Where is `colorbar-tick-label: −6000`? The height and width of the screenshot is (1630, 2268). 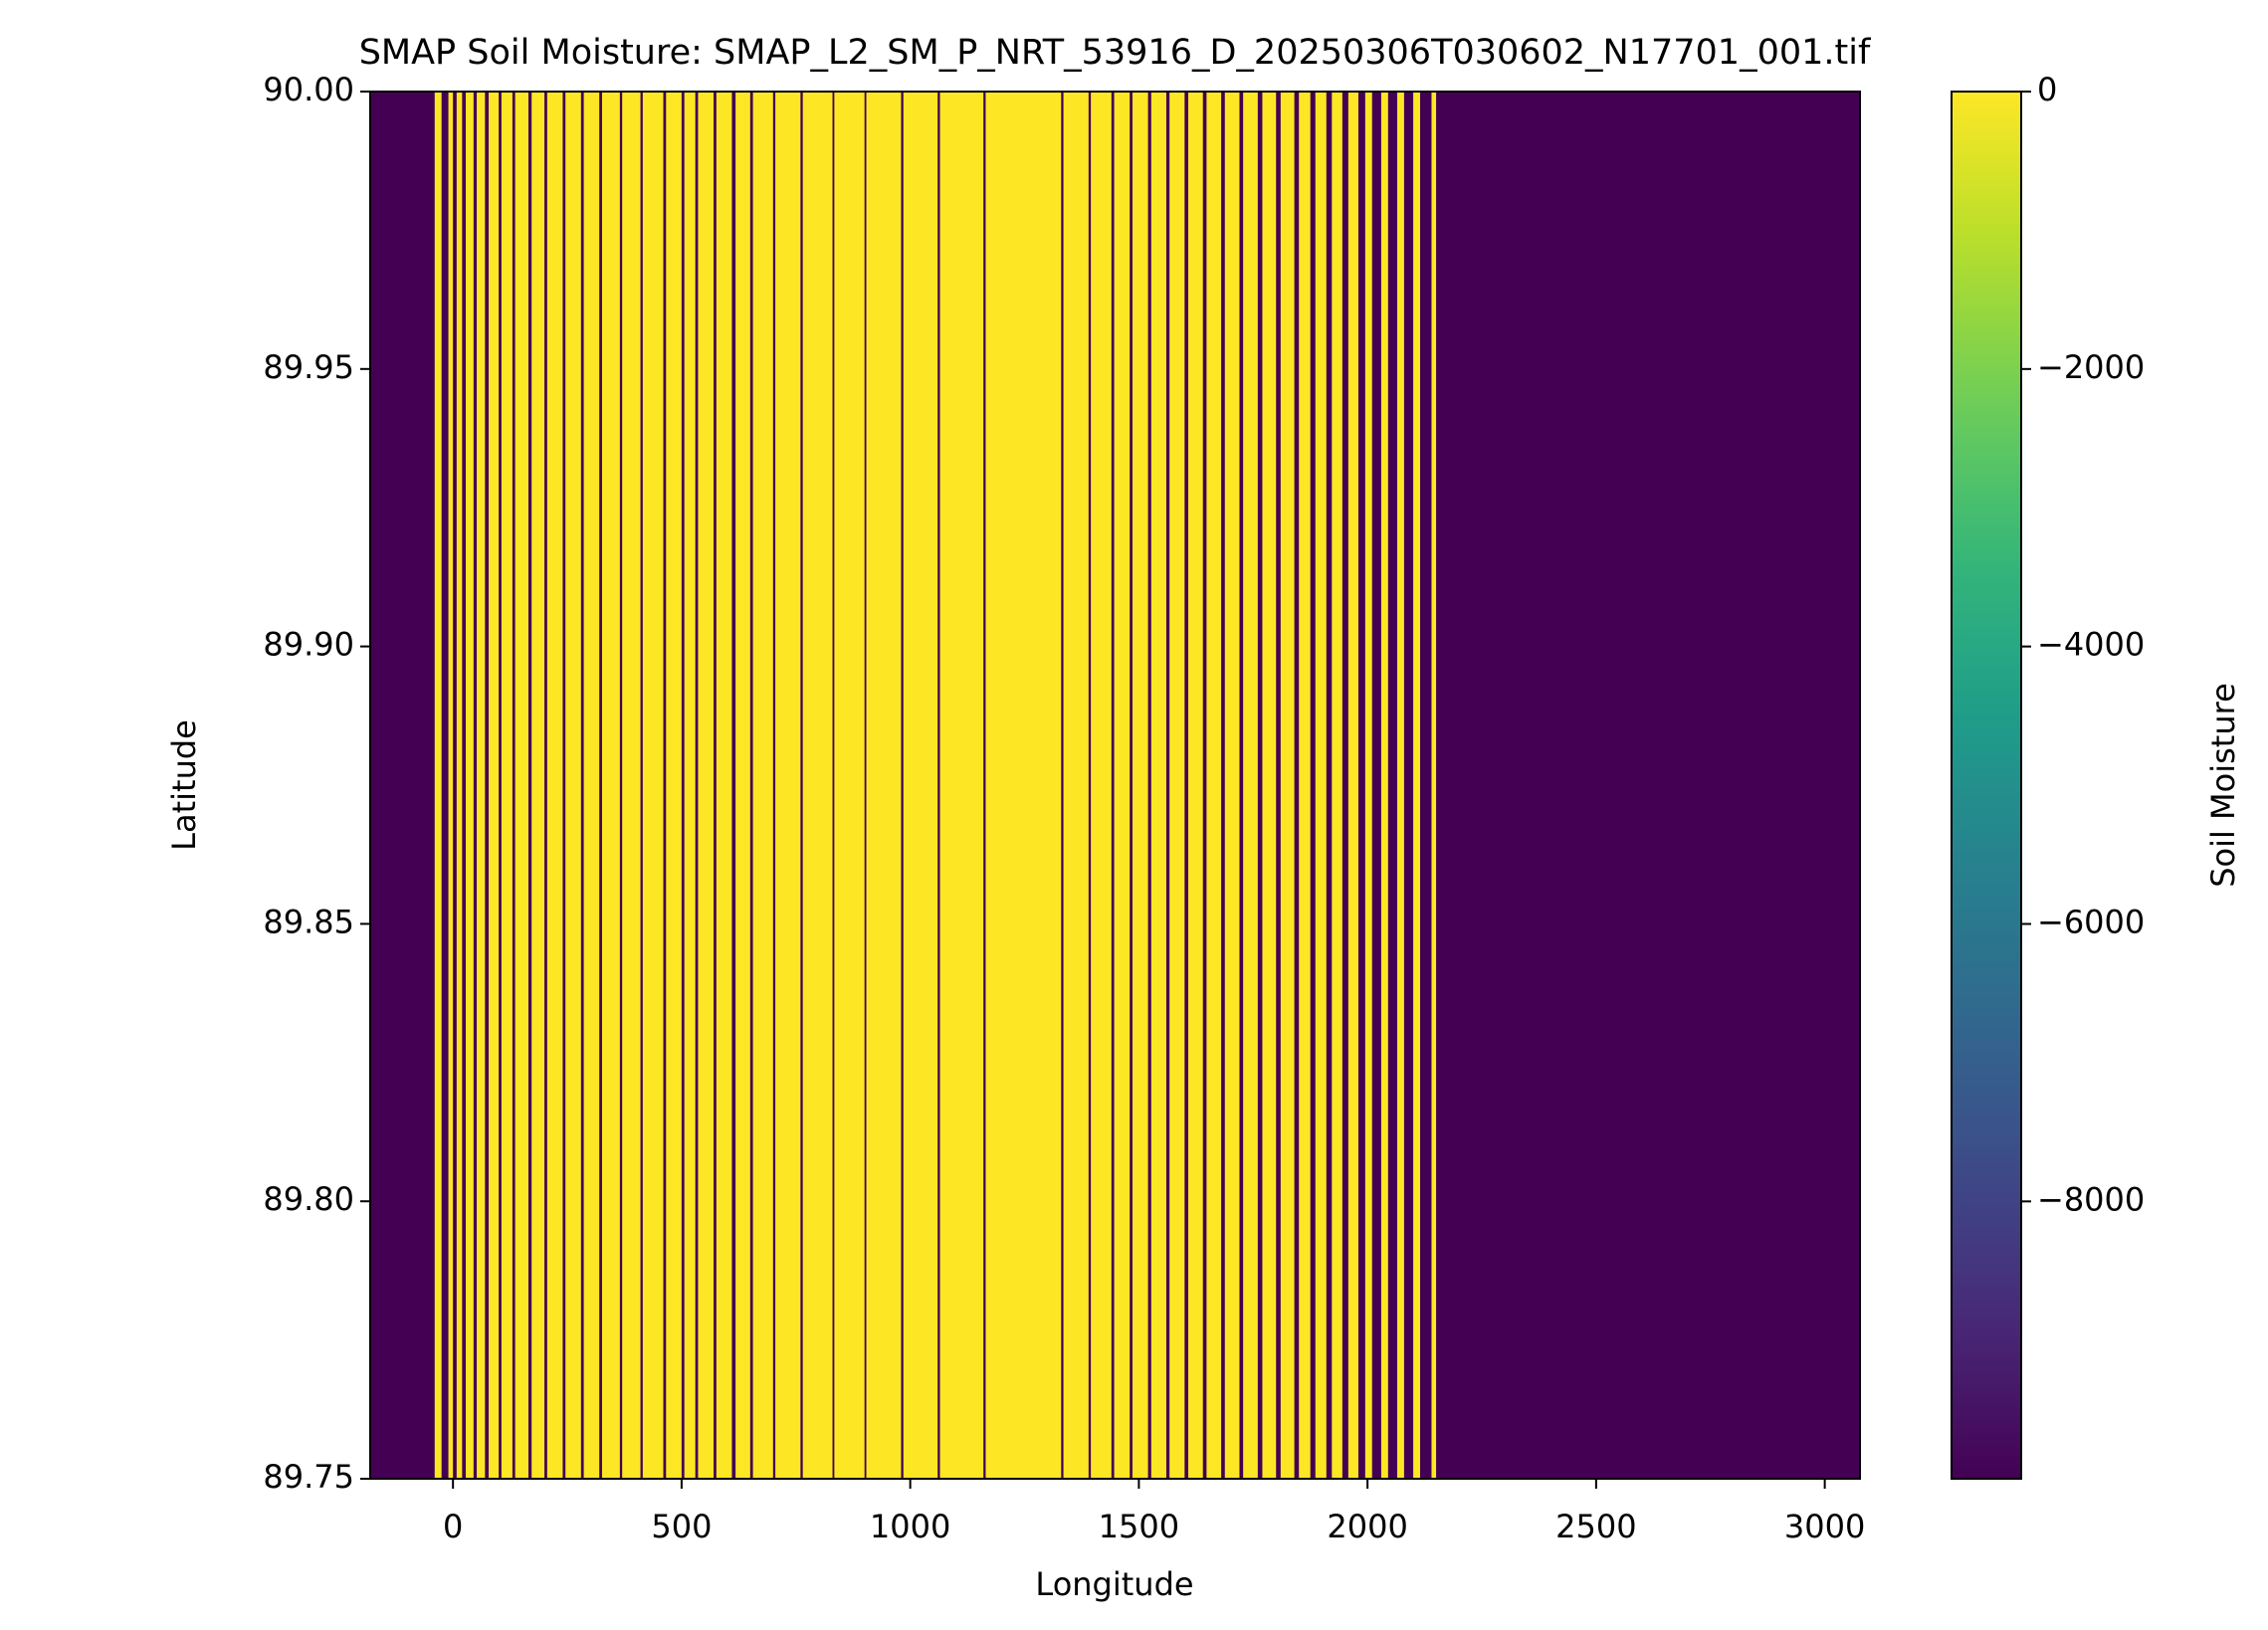 colorbar-tick-label: −6000 is located at coordinates (2091, 921).